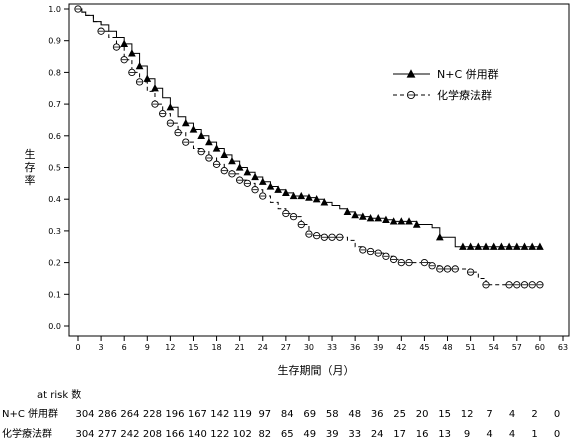 The width and height of the screenshot is (570, 441). I want to click on risk-row-label: N+C 併用群, so click(30, 413).